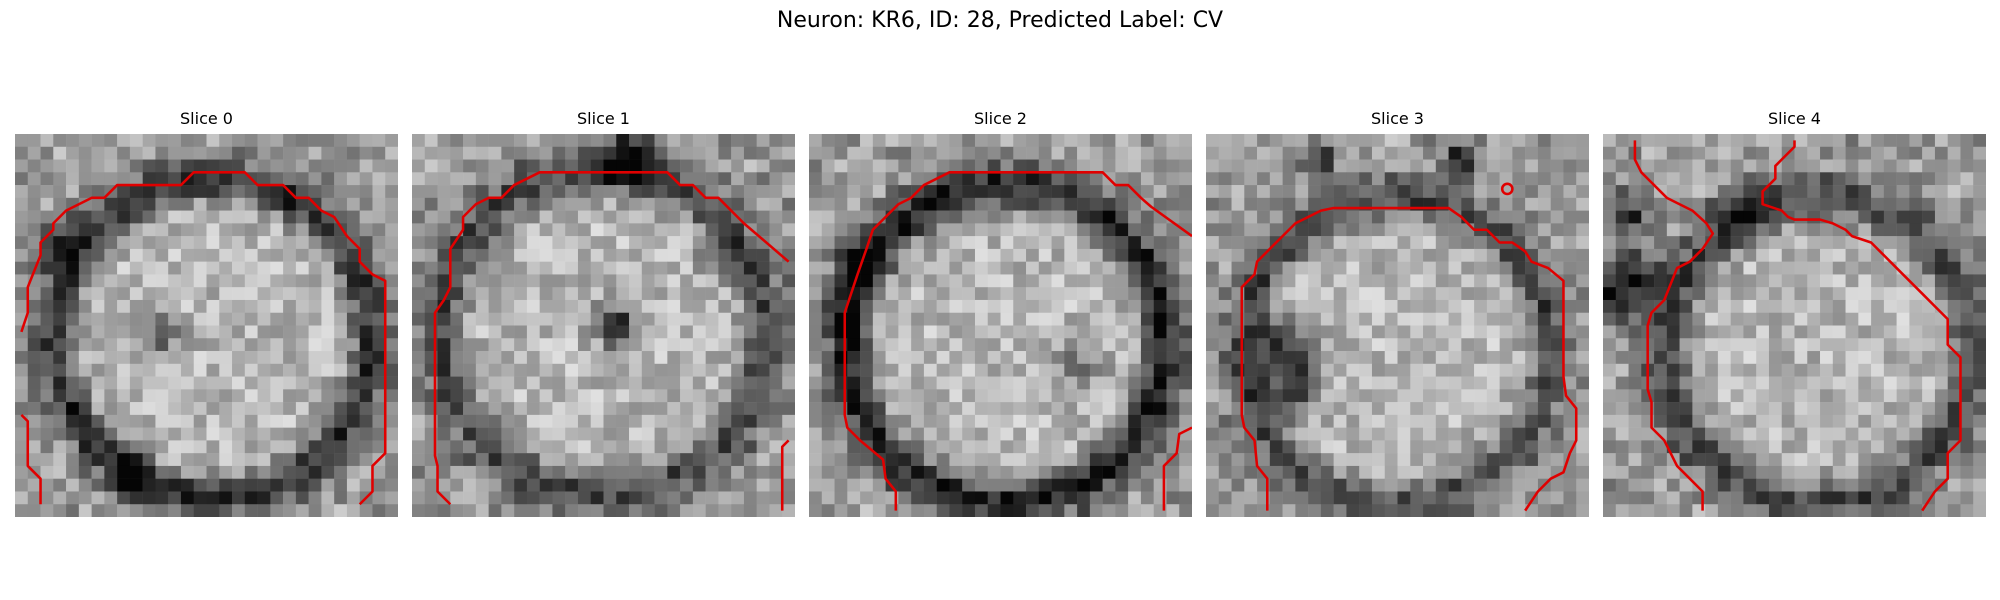 The image size is (2000, 600). I want to click on slice-title: Slice 3, so click(1397, 118).